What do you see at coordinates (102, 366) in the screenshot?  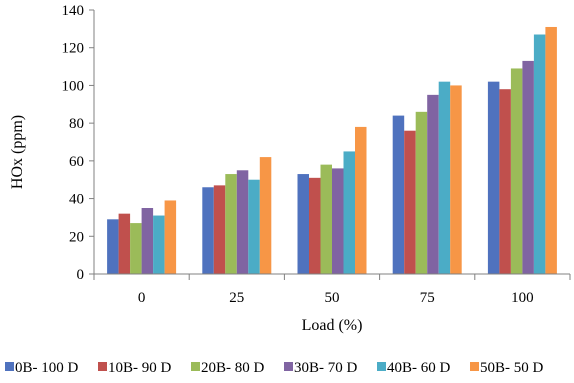 I see `legend-swatch-10b-90d` at bounding box center [102, 366].